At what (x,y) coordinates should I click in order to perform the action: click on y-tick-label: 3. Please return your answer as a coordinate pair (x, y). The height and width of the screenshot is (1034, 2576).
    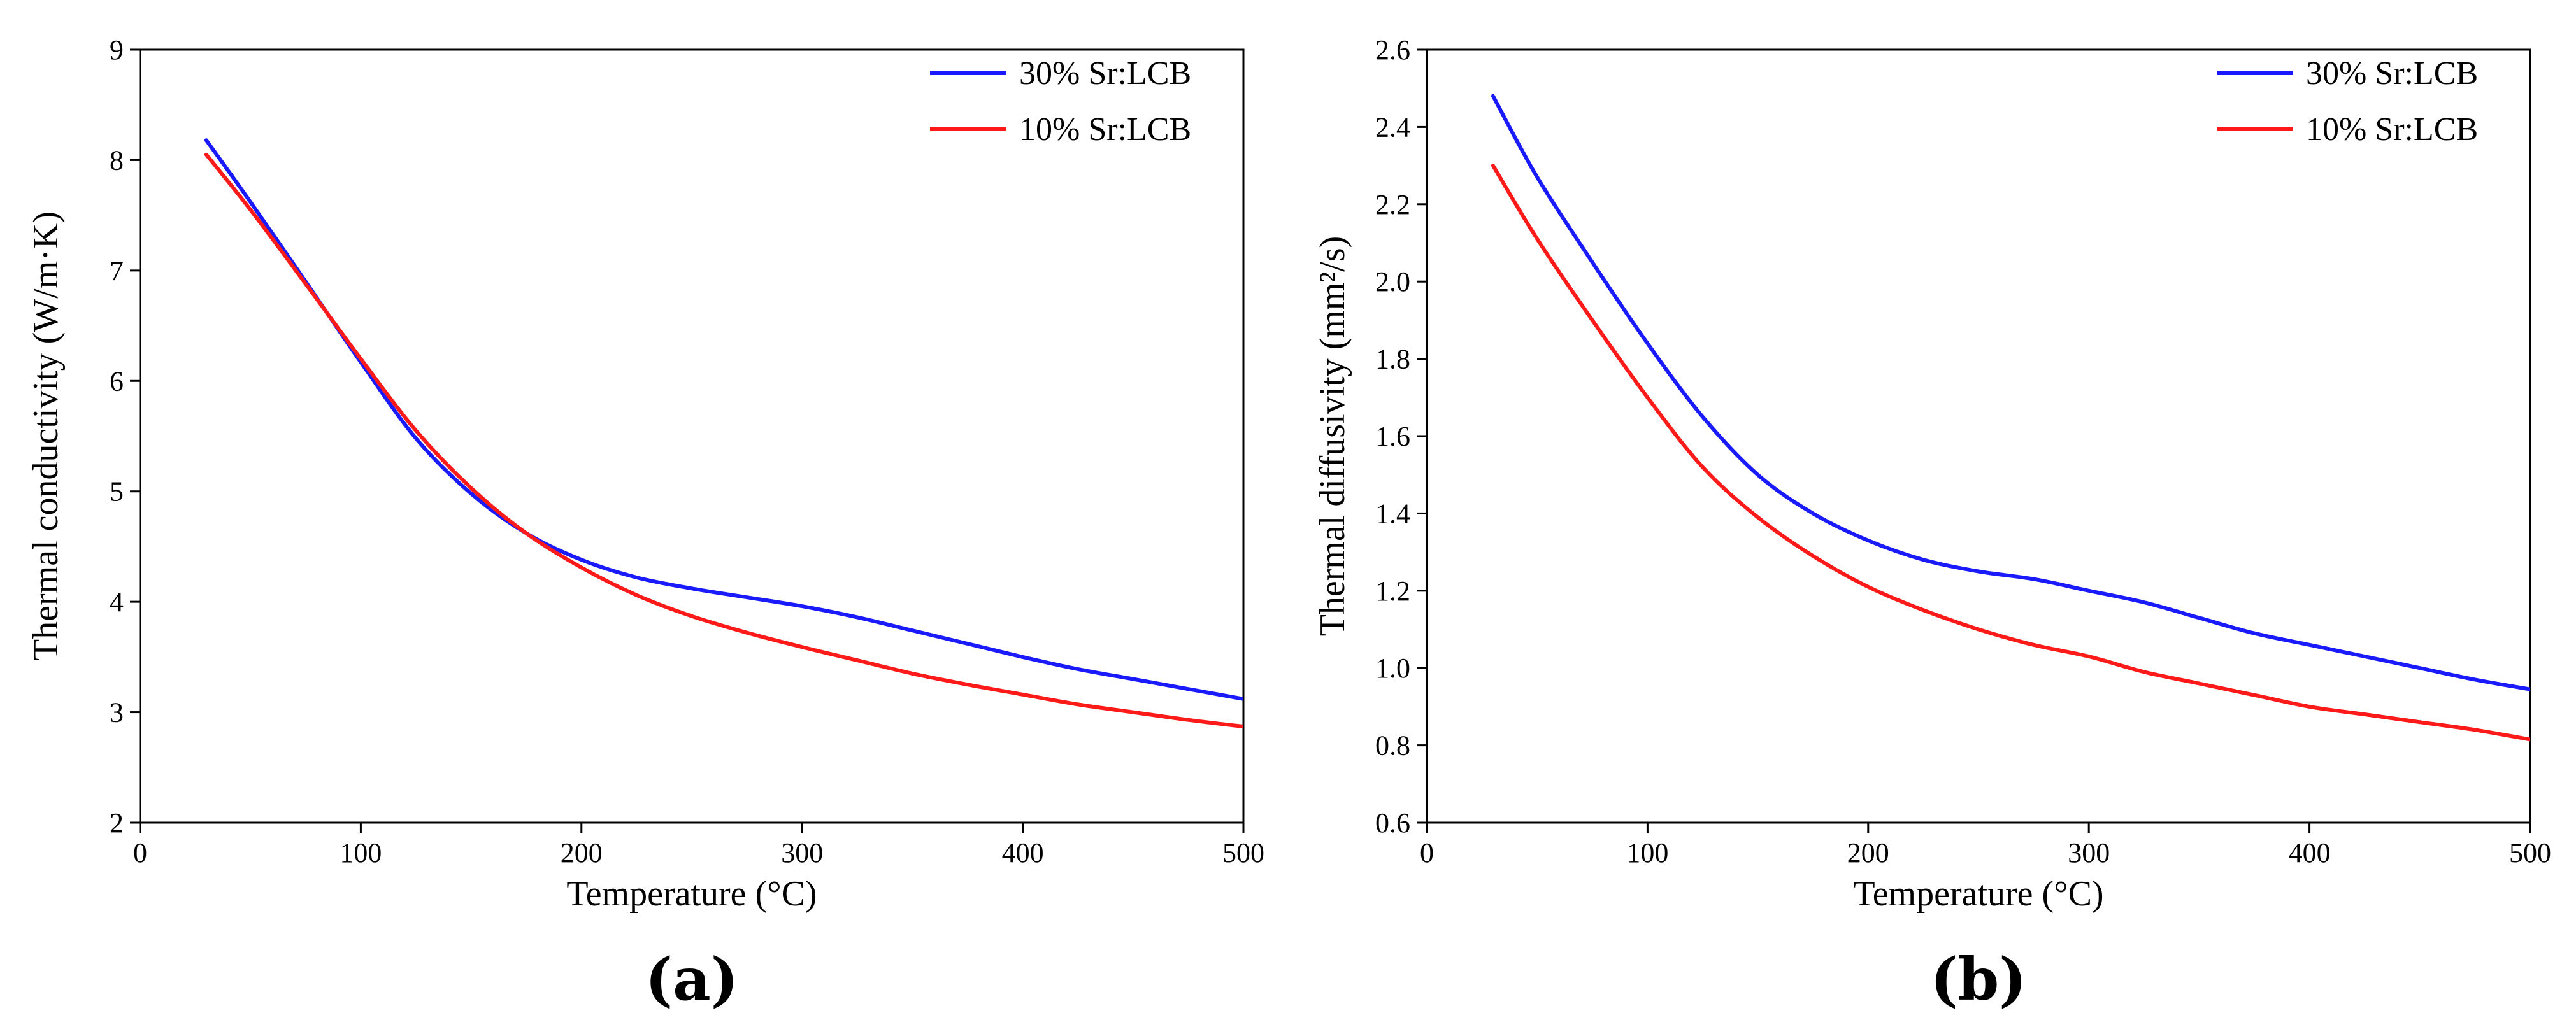
    Looking at the image, I should click on (117, 712).